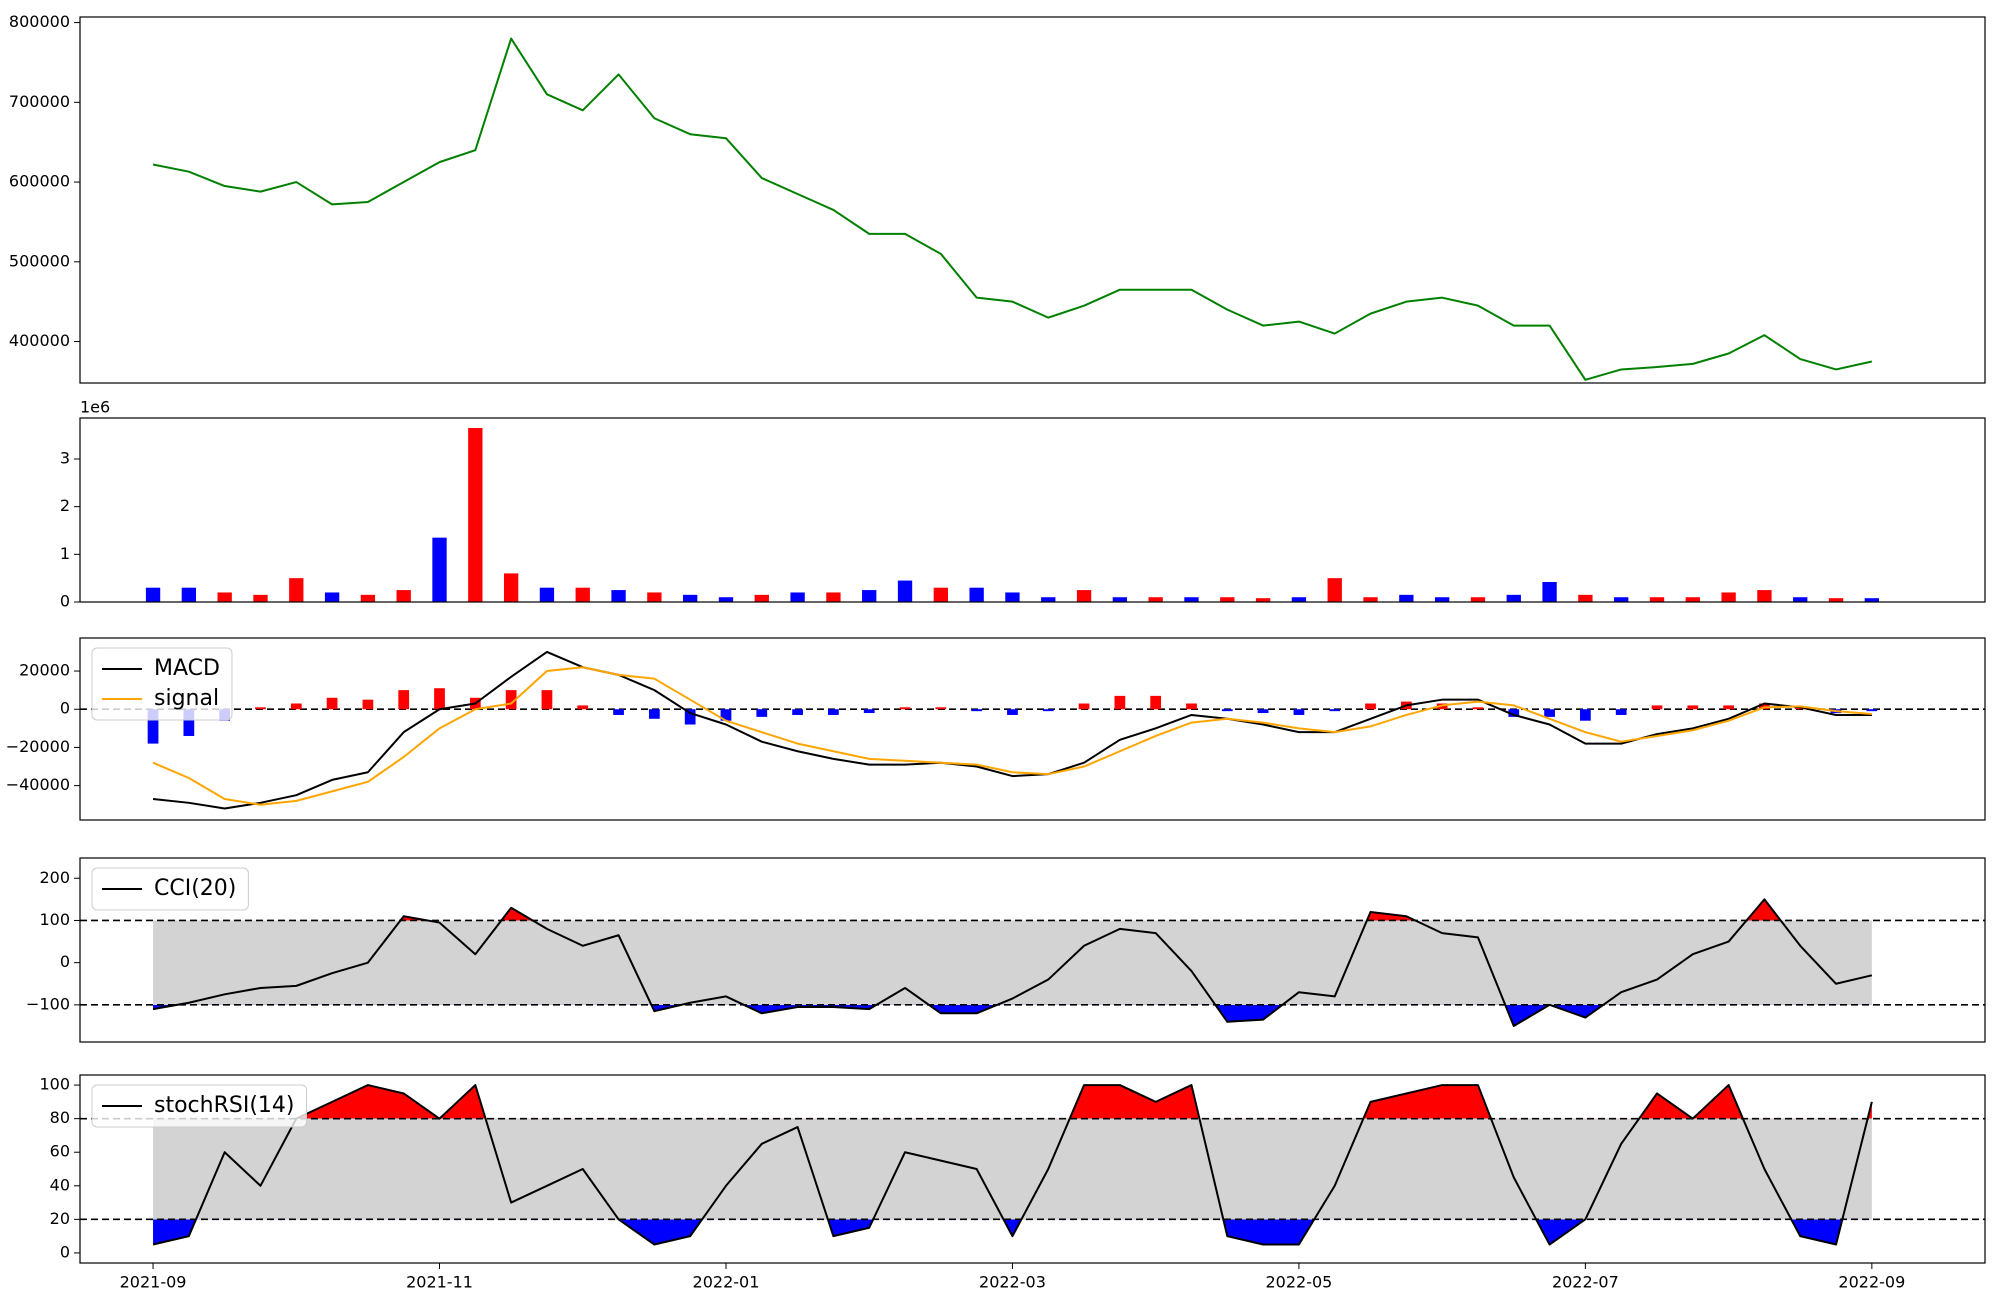  Describe the element at coordinates (39, 260) in the screenshot. I see `y-tick-label: 500000` at that location.